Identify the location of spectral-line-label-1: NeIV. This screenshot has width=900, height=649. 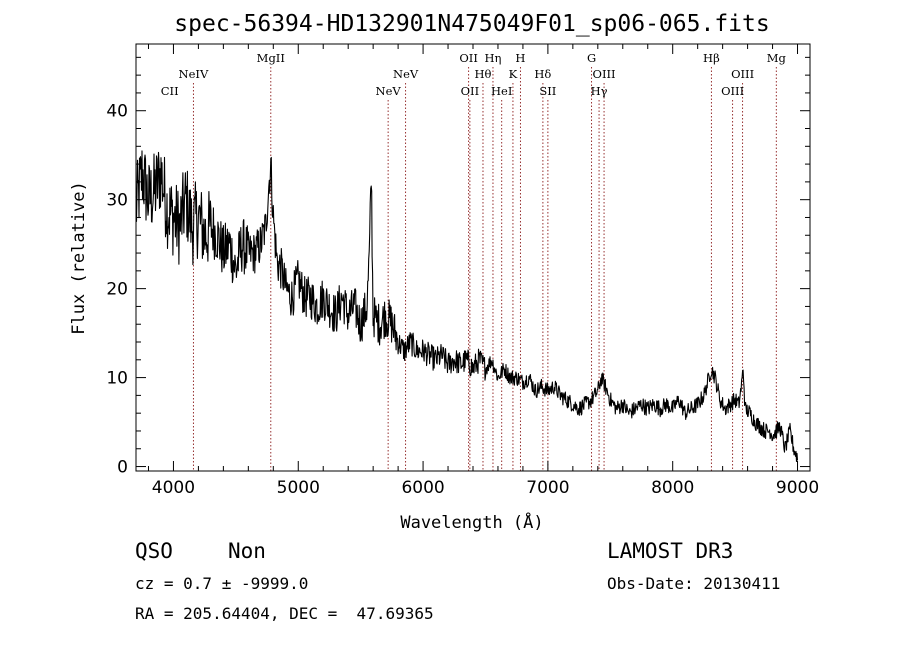
(194, 74).